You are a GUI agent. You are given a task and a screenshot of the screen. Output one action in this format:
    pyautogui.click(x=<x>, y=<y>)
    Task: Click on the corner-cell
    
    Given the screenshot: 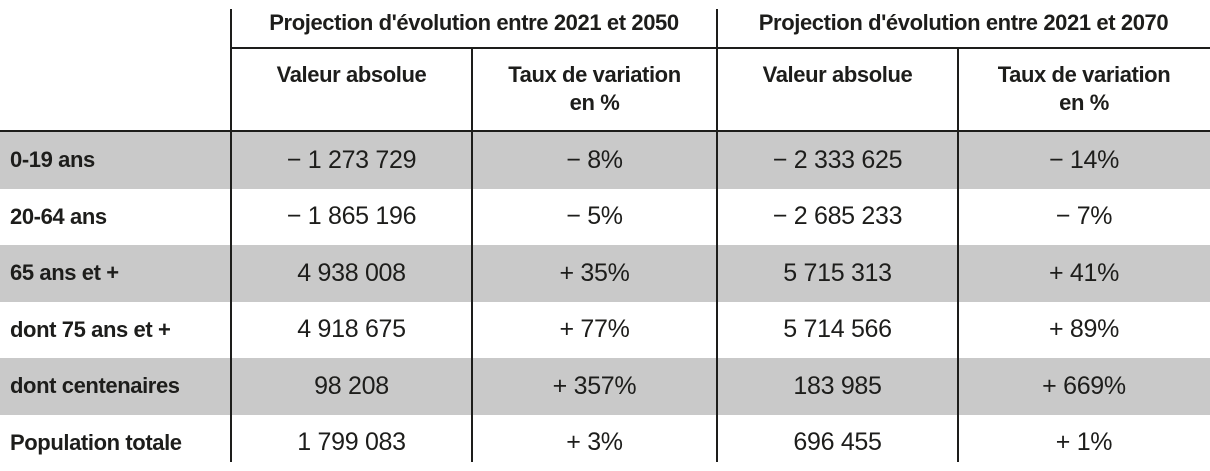 What is the action you would take?
    pyautogui.click(x=115, y=66)
    